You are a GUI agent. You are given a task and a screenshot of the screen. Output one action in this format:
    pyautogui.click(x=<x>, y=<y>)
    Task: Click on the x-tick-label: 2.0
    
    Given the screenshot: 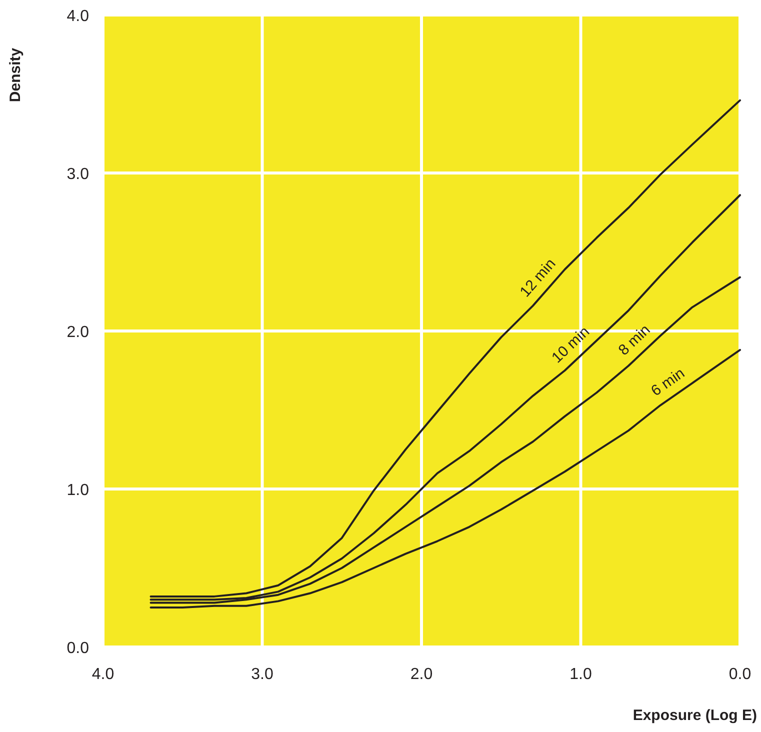 What is the action you would take?
    pyautogui.click(x=421, y=674)
    